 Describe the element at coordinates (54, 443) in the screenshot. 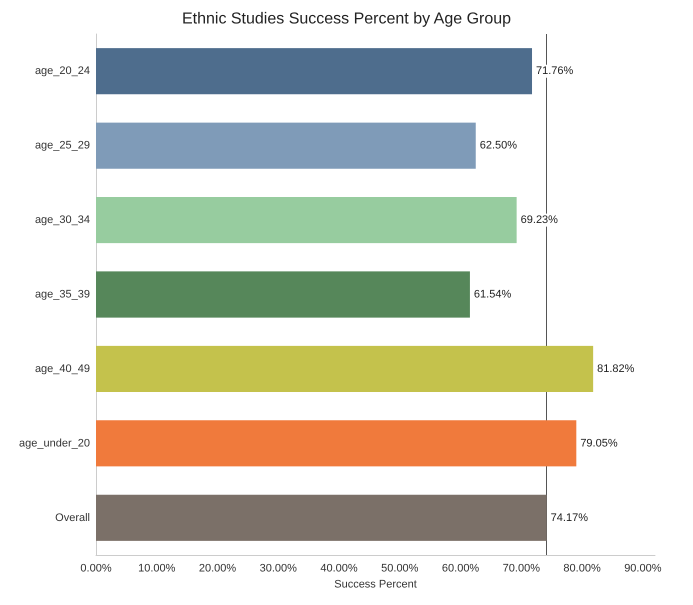

I see `y-tick-label: age_under_20` at that location.